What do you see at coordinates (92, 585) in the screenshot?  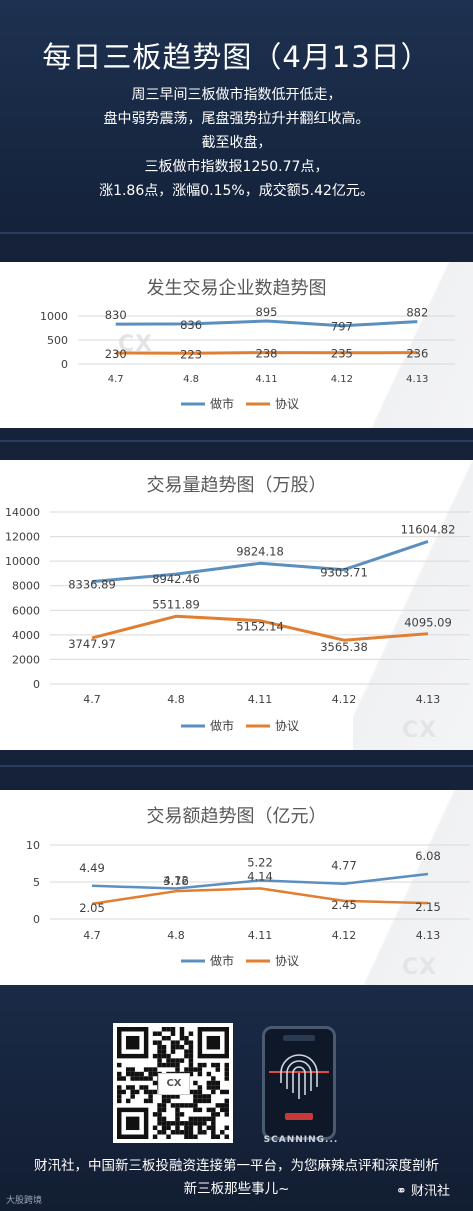 I see `data-label: 8336.89` at bounding box center [92, 585].